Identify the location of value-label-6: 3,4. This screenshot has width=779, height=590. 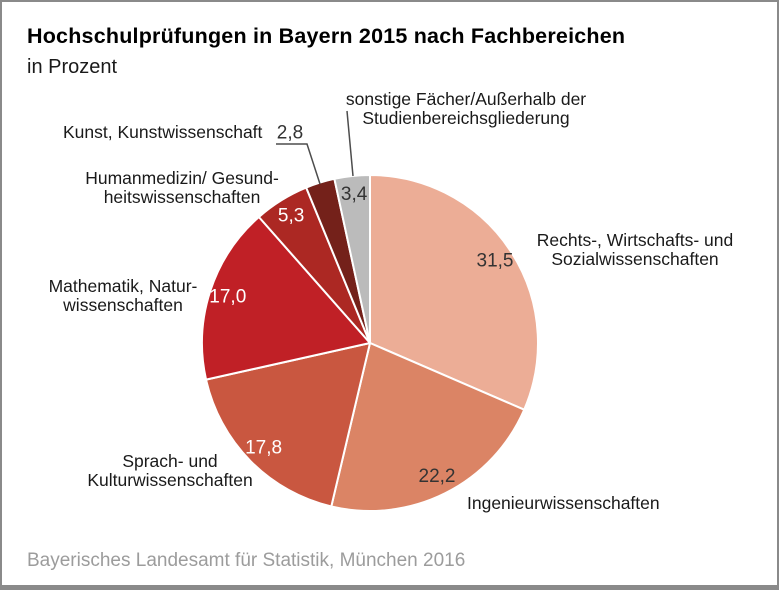
(354, 194).